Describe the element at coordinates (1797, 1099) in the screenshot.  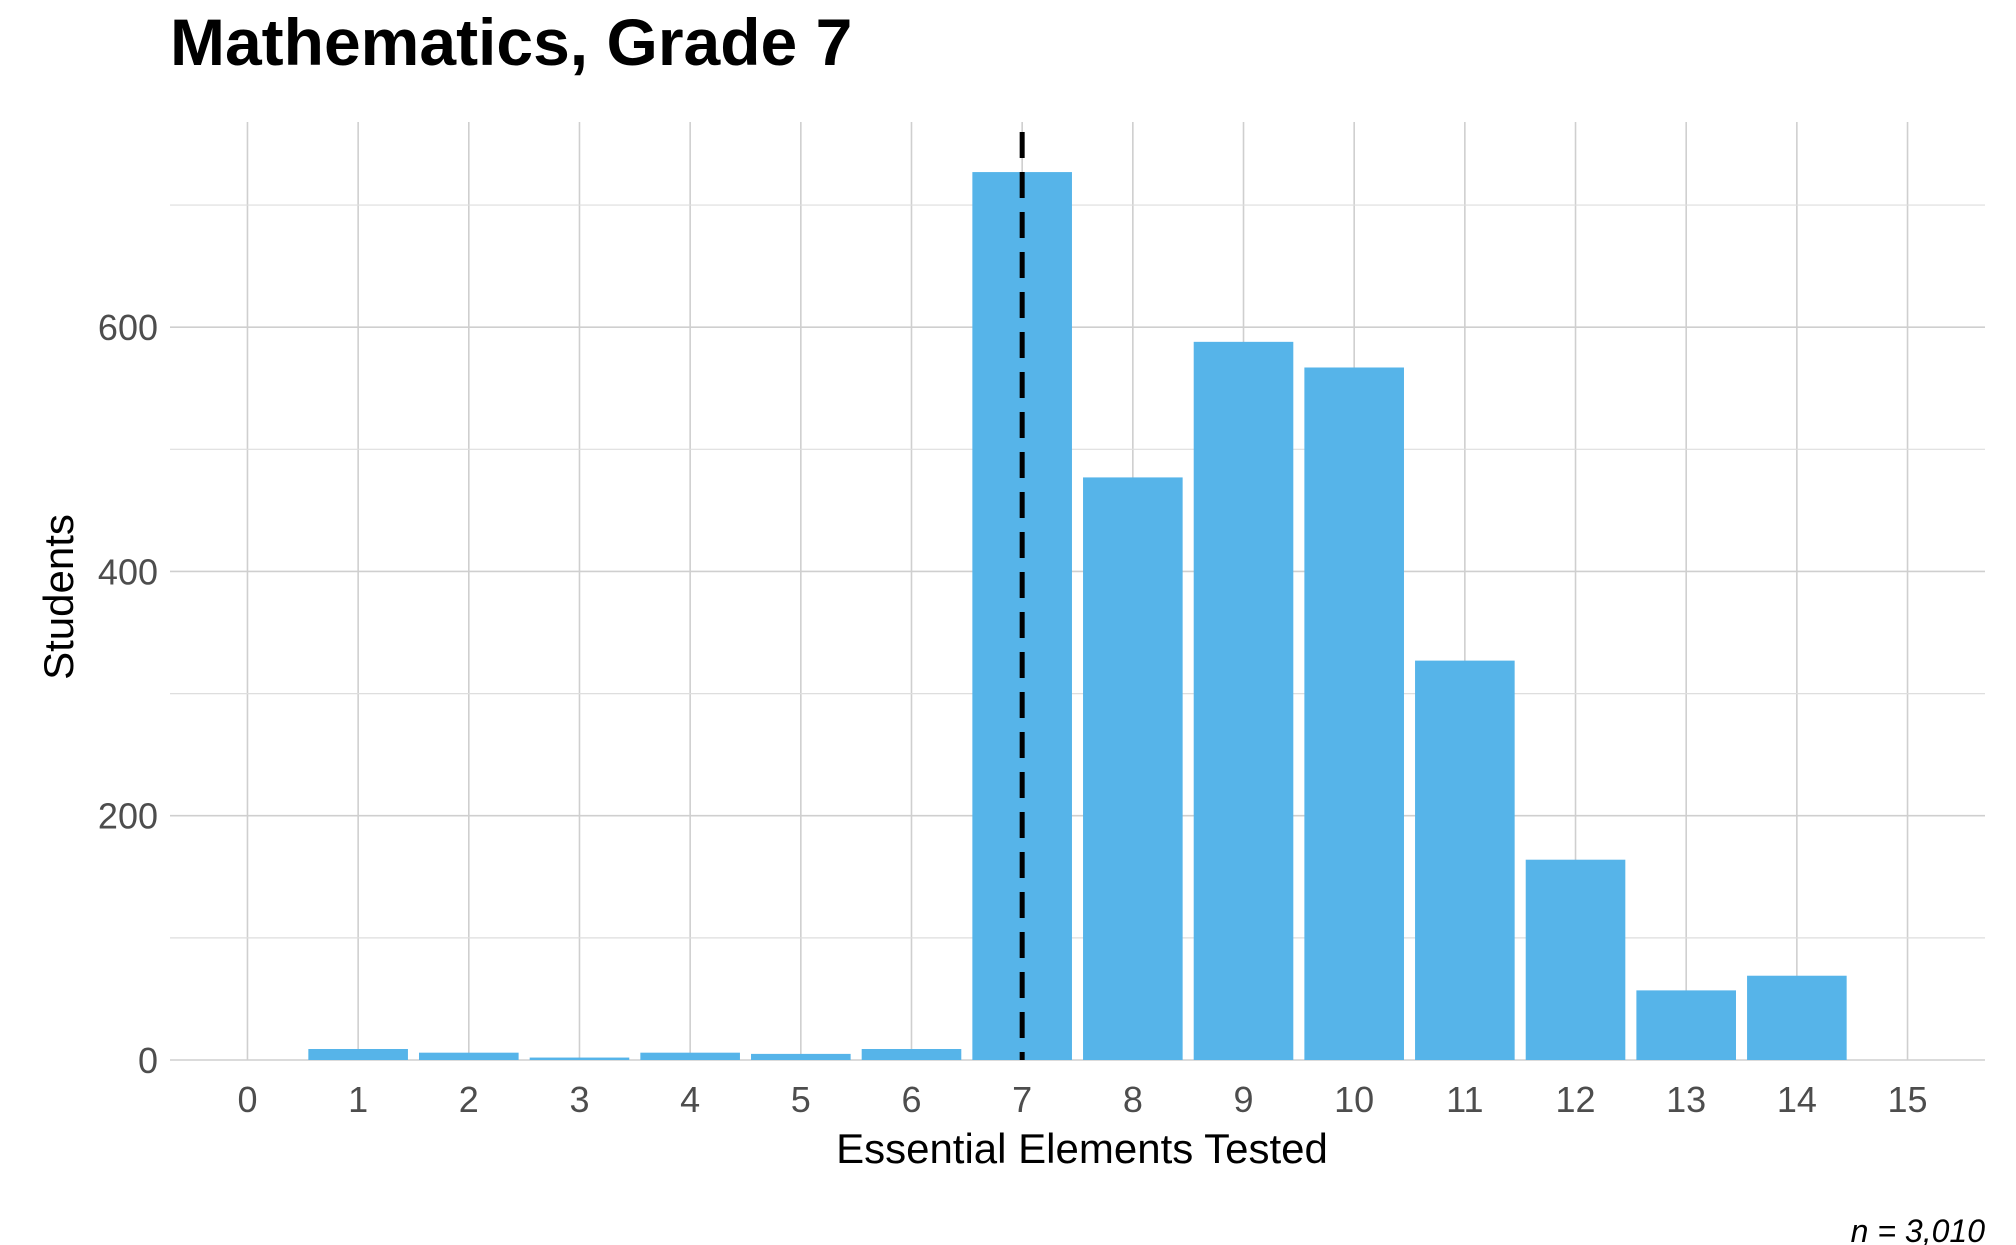
I see `x-tick-label: 14` at that location.